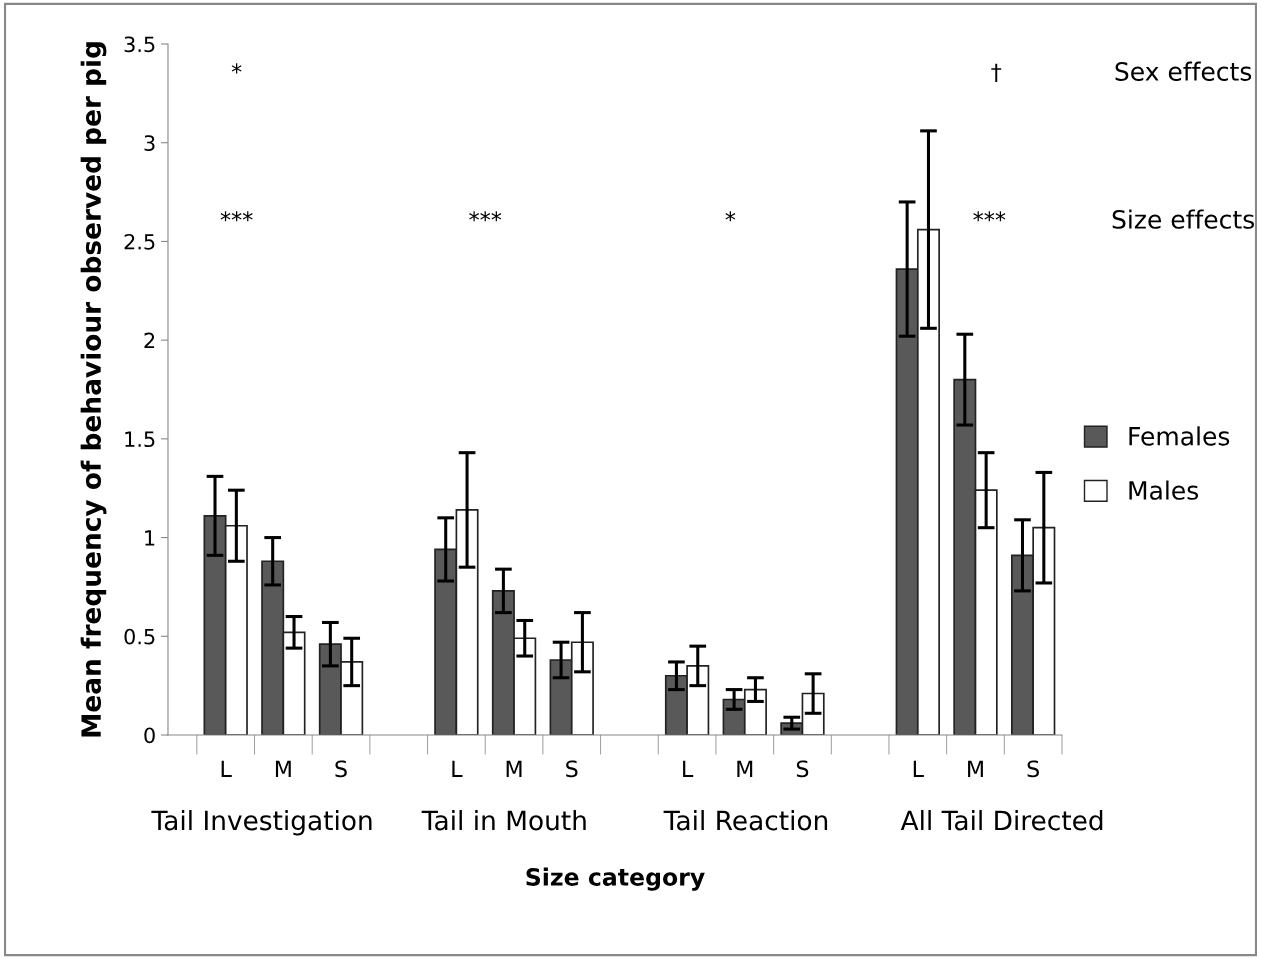 The image size is (1261, 959). Describe the element at coordinates (996, 72) in the screenshot. I see `annotation: †` at that location.